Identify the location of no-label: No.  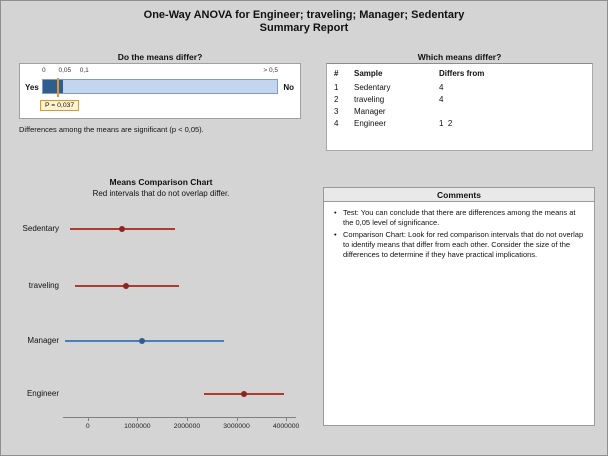
(288, 87).